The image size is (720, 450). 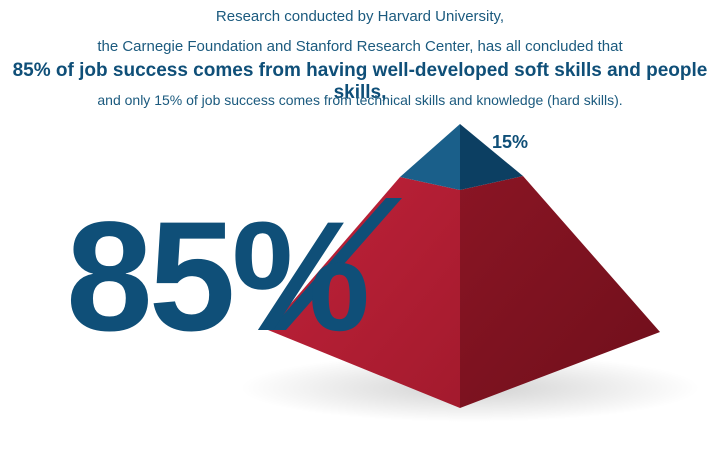 I want to click on tip-left-face, so click(x=430, y=157).